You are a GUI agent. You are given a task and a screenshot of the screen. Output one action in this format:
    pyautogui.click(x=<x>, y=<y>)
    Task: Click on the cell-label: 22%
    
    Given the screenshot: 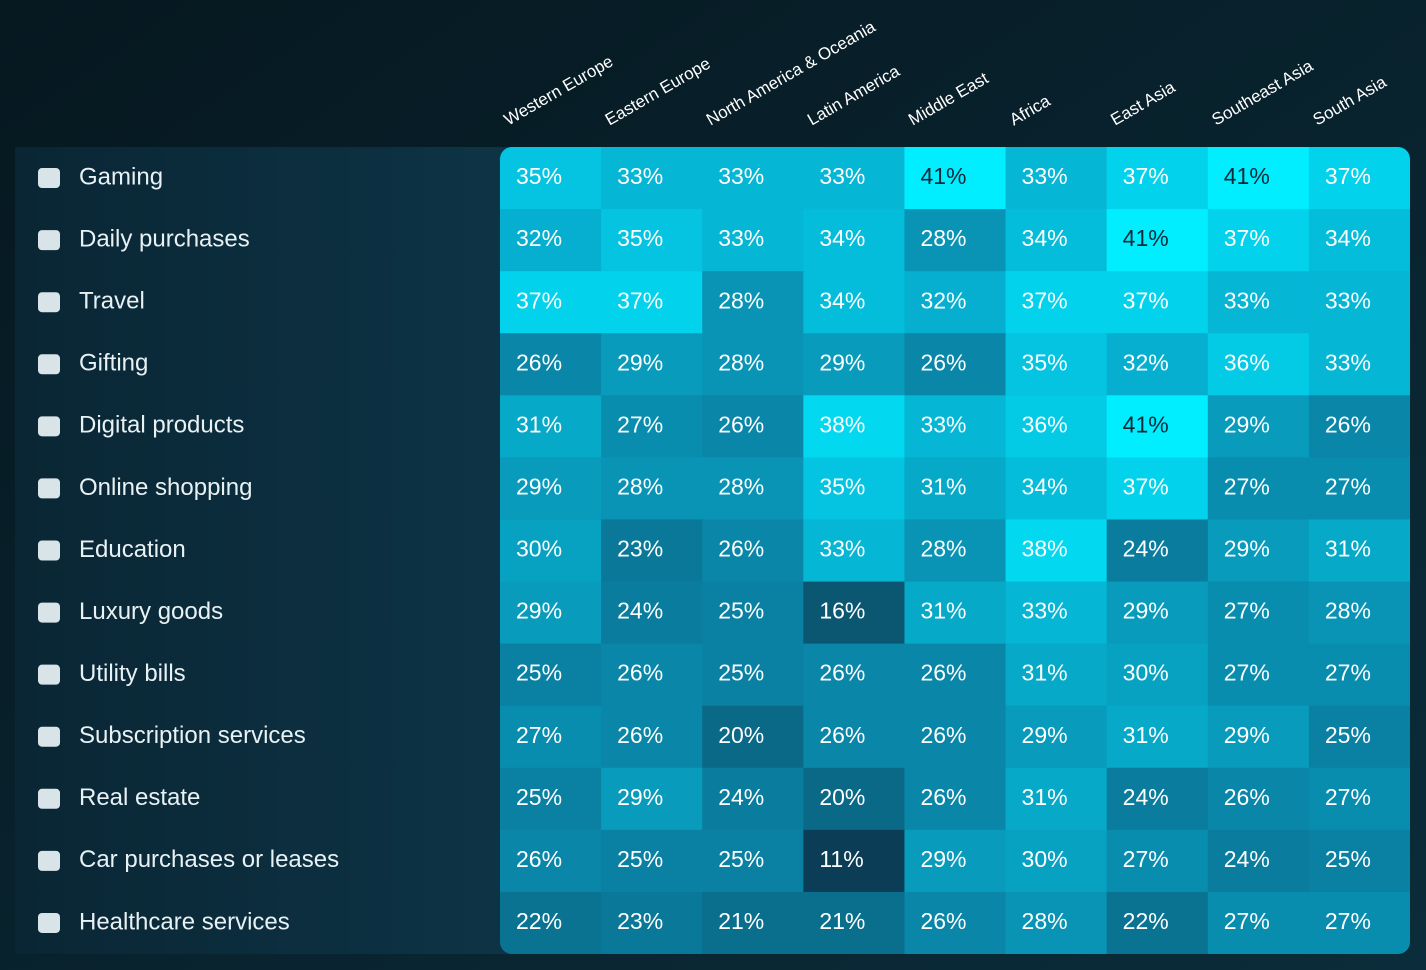 What is the action you would take?
    pyautogui.click(x=539, y=921)
    